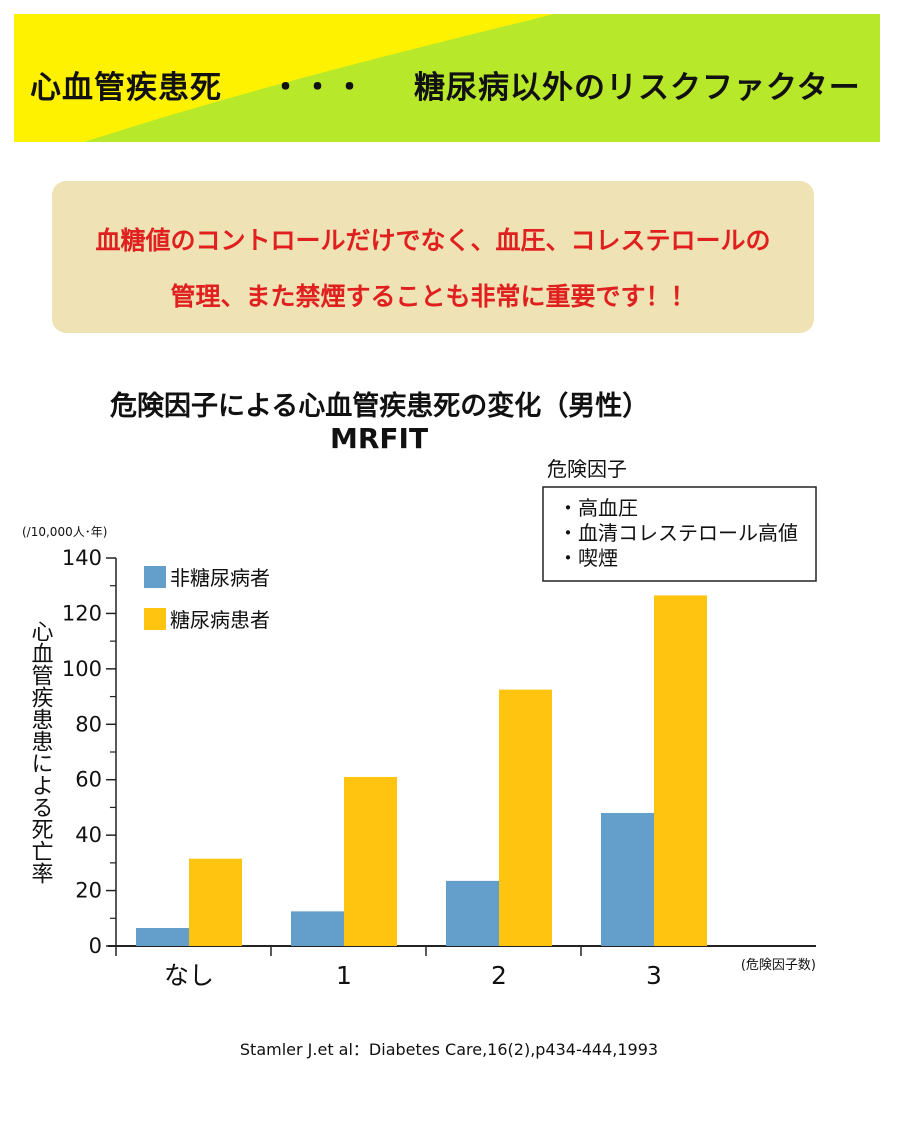 The width and height of the screenshot is (898, 1126). I want to click on x-unit-label: (危険因子数), so click(778, 965).